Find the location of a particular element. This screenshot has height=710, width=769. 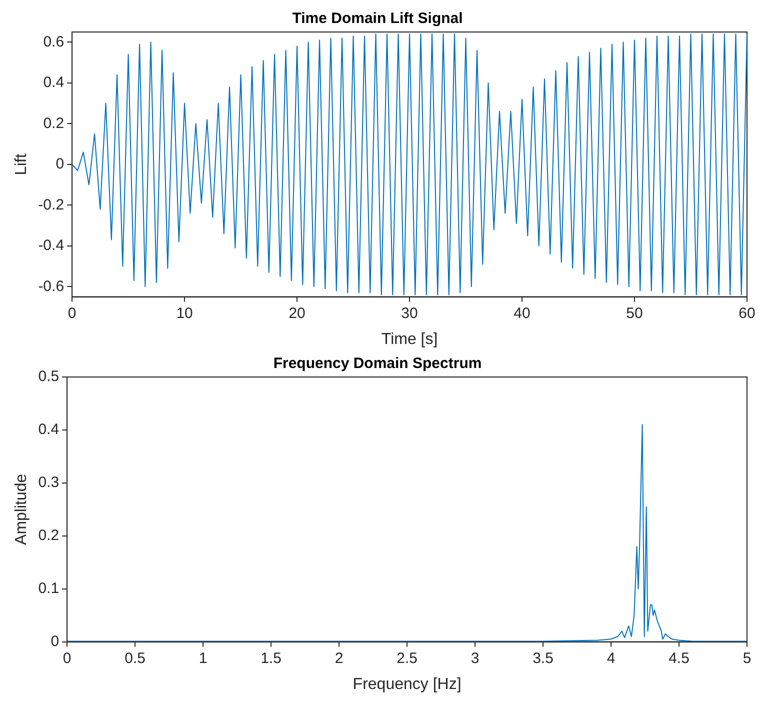

y-axis-title: Lift is located at coordinates (21, 164).